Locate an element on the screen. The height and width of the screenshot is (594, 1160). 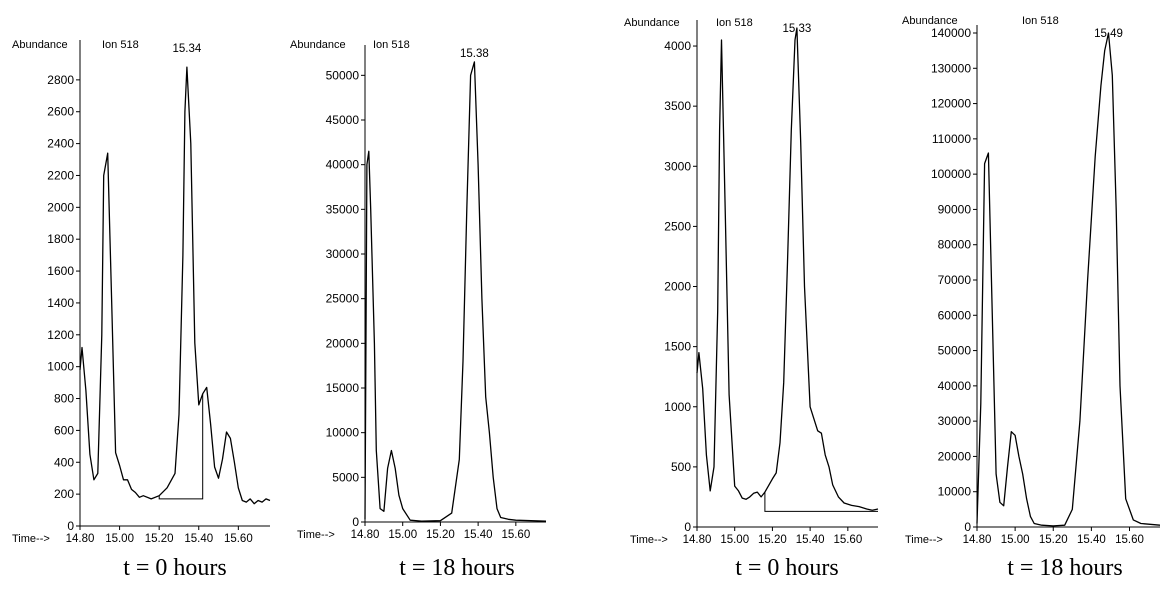
peak-retention-label: 15.38 is located at coordinates (474, 54).